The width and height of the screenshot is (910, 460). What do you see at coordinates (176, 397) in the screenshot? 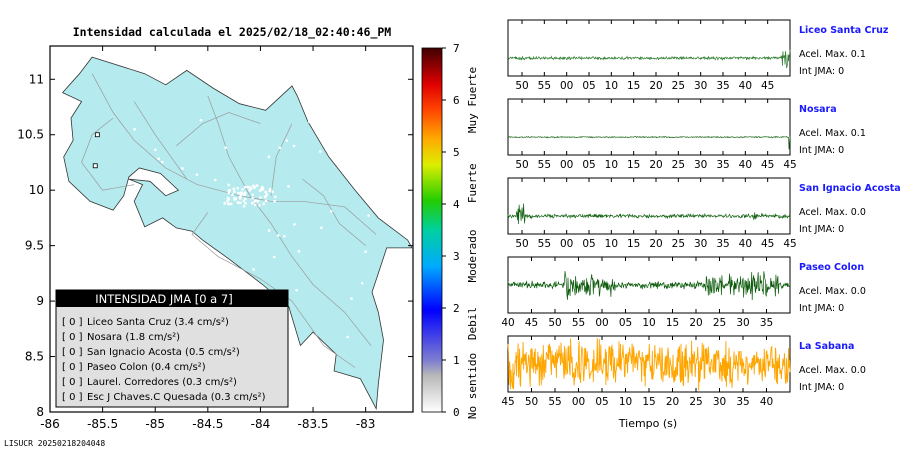
I see `legend-item-label: Esc J Chaves.C Quesada (0.3 cm/s²)` at bounding box center [176, 397].